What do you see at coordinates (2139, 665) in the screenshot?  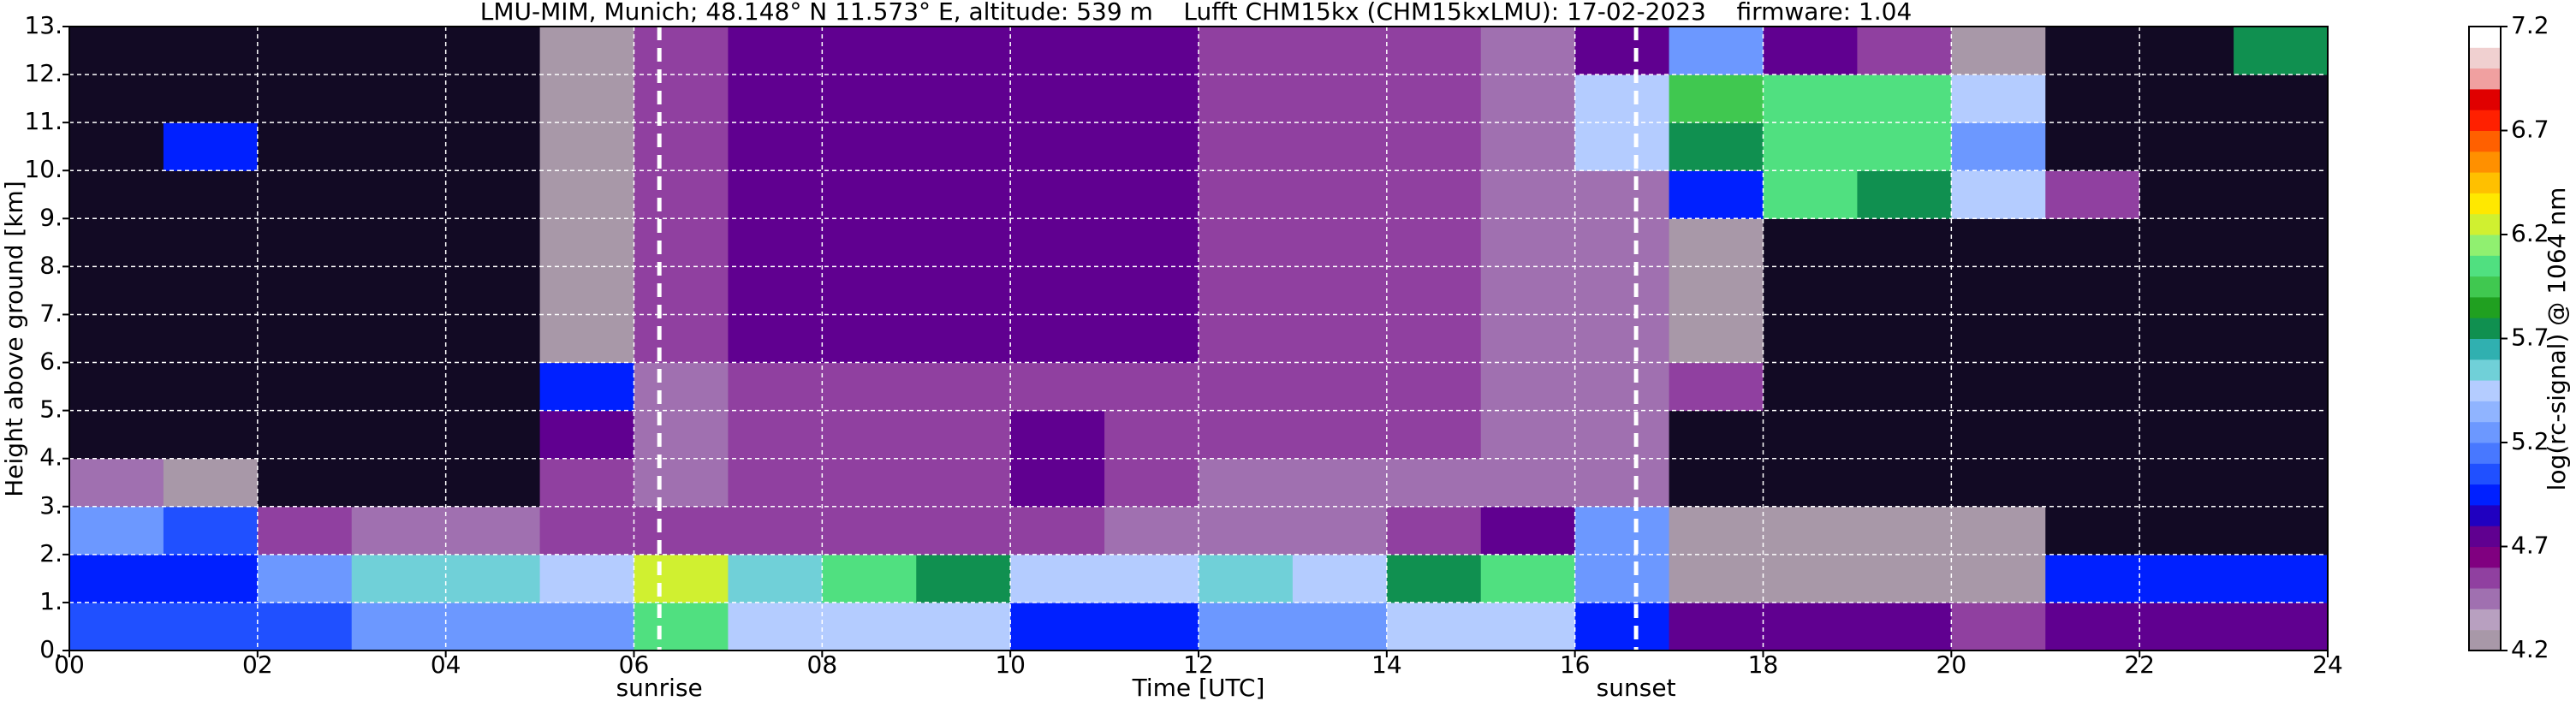 I see `x-tick-label: 22` at bounding box center [2139, 665].